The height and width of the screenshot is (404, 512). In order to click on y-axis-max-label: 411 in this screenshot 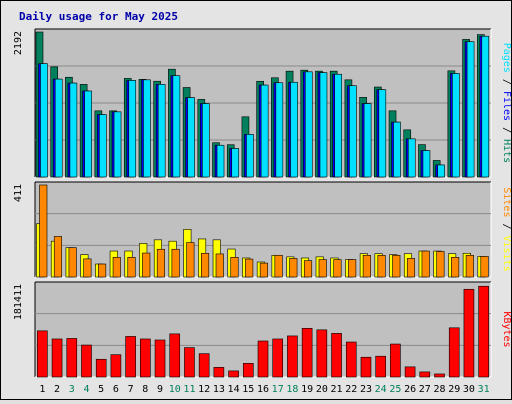, I will do `click(18, 193)`.